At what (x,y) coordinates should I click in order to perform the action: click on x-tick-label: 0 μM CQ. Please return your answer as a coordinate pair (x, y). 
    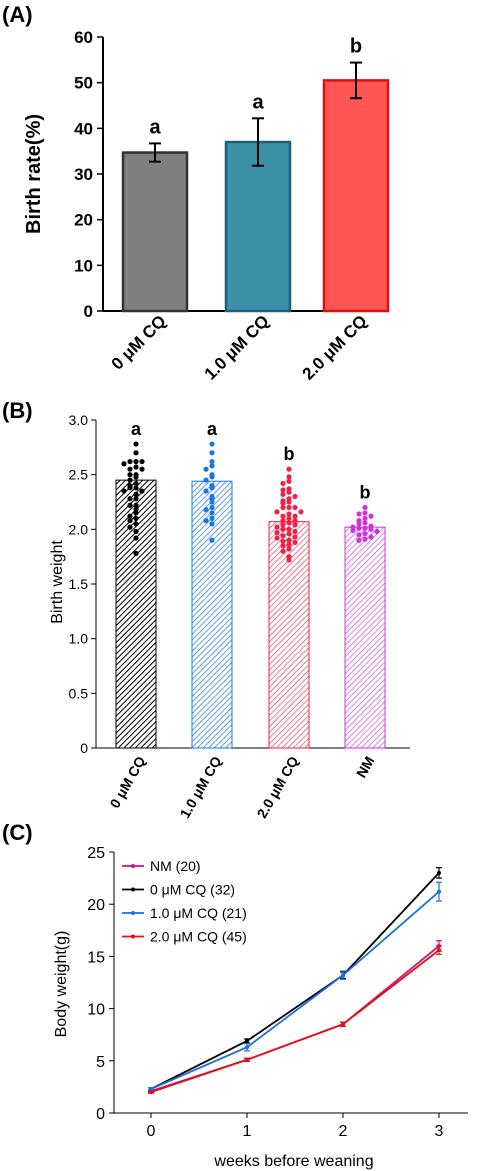
    Looking at the image, I should click on (127, 781).